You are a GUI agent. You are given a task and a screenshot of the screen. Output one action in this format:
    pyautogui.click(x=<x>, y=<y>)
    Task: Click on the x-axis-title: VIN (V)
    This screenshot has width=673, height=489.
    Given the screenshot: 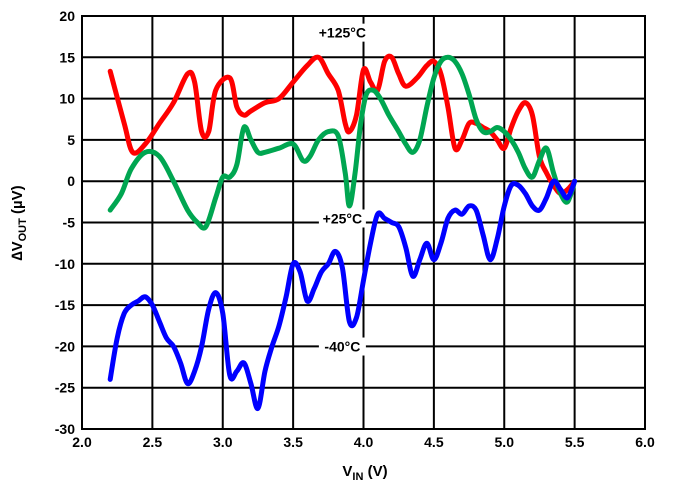 What is the action you would take?
    pyautogui.click(x=364, y=473)
    